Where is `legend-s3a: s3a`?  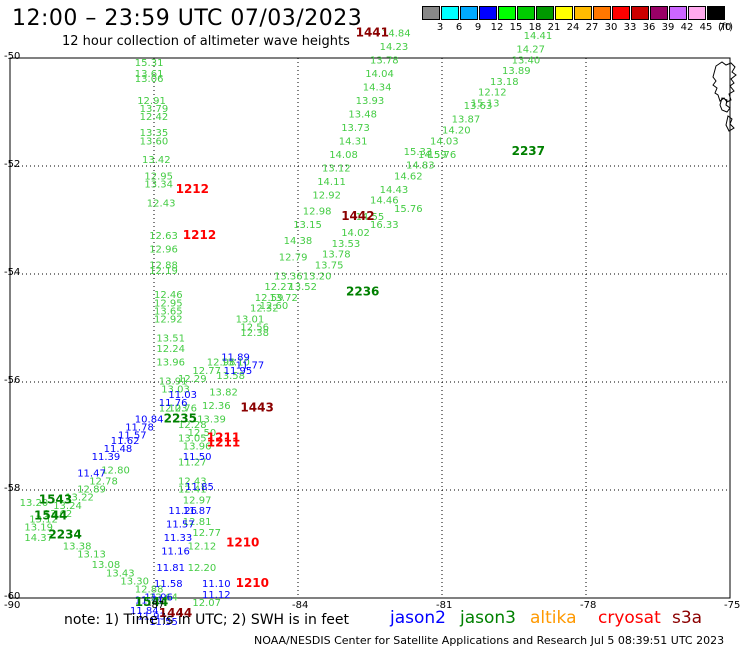 legend-s3a: s3a is located at coordinates (687, 618).